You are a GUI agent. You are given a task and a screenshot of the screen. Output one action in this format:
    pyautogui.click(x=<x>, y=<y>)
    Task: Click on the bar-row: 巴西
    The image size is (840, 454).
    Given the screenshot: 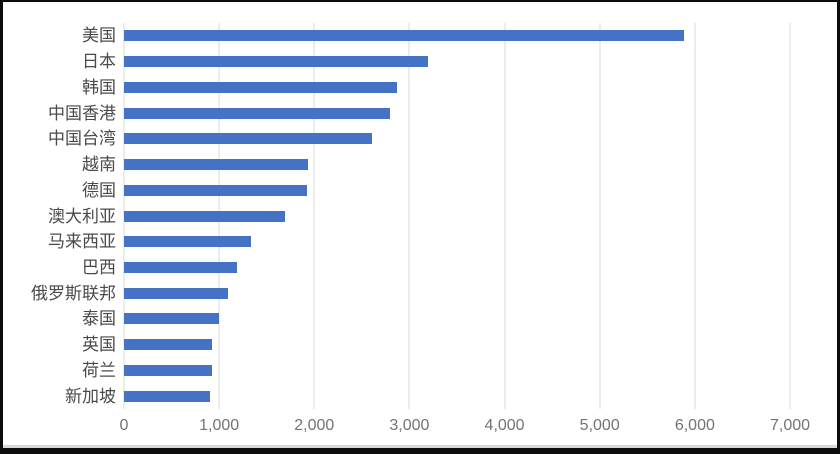 What is the action you would take?
    pyautogui.click(x=396, y=268)
    